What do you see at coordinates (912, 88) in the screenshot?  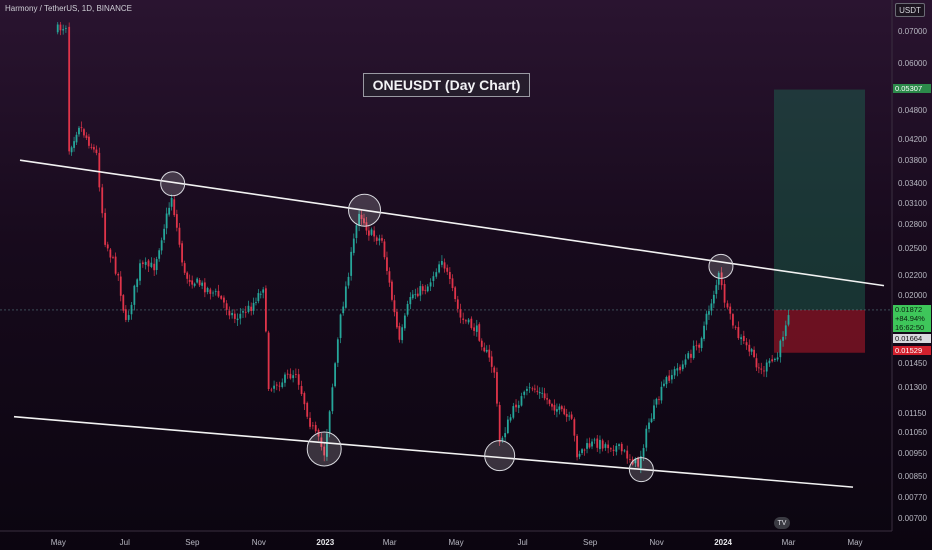 I see `target-price-tag: 0.05307` at bounding box center [912, 88].